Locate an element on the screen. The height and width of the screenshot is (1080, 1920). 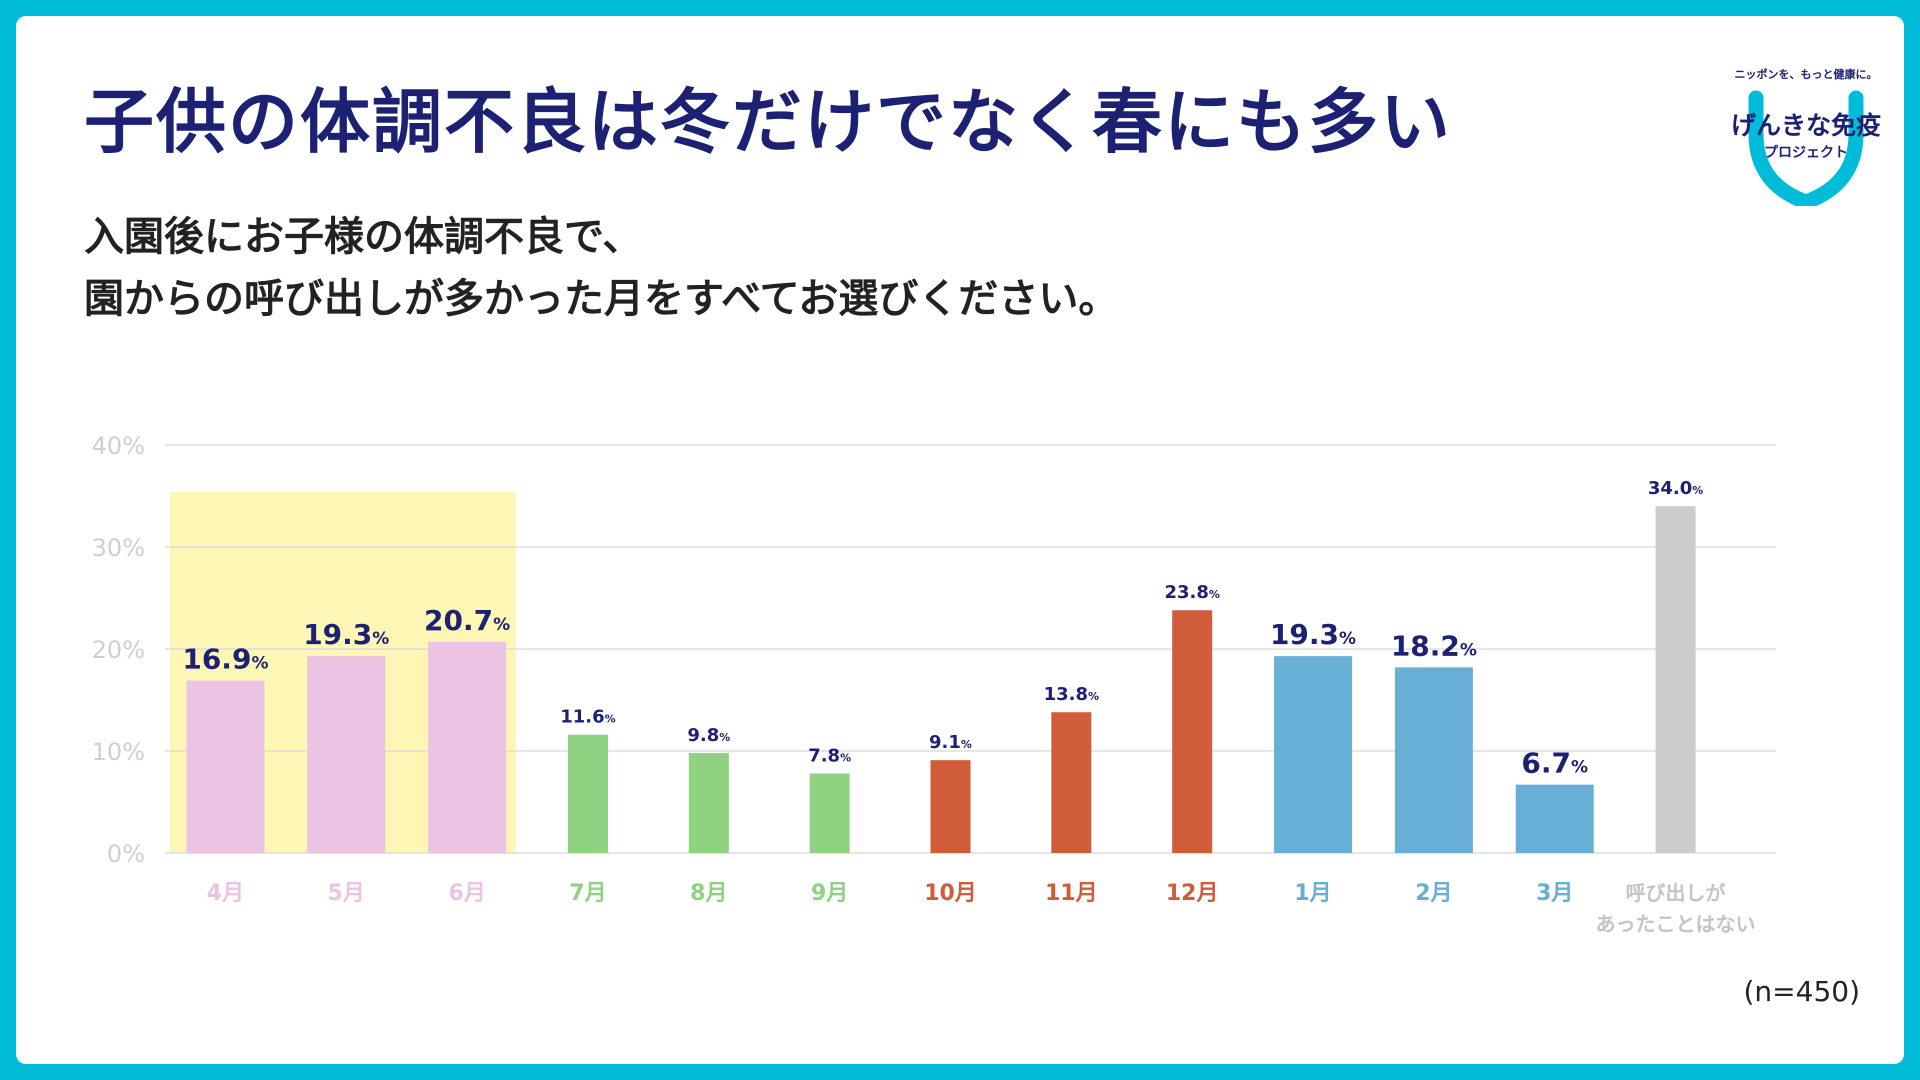
data-label: 16.9% is located at coordinates (225, 659).